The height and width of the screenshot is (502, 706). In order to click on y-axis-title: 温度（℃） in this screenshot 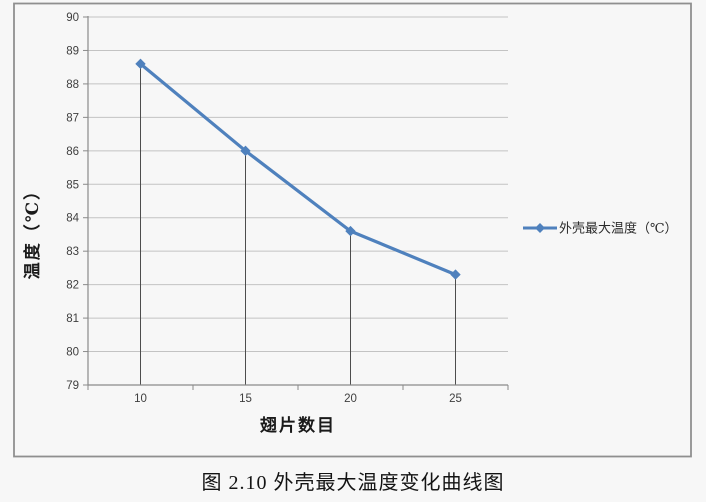, I will do `click(32, 230)`.